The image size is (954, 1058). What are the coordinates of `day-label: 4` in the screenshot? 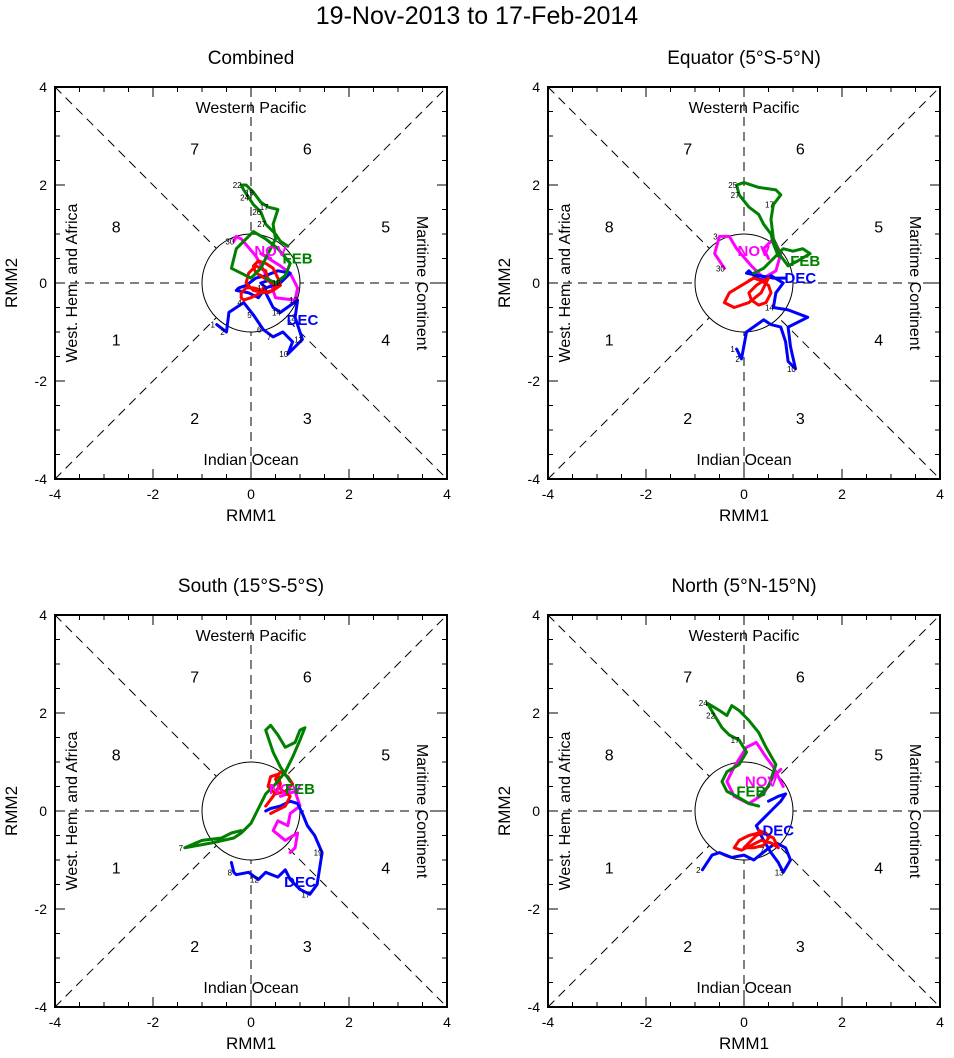 It's located at (239, 303).